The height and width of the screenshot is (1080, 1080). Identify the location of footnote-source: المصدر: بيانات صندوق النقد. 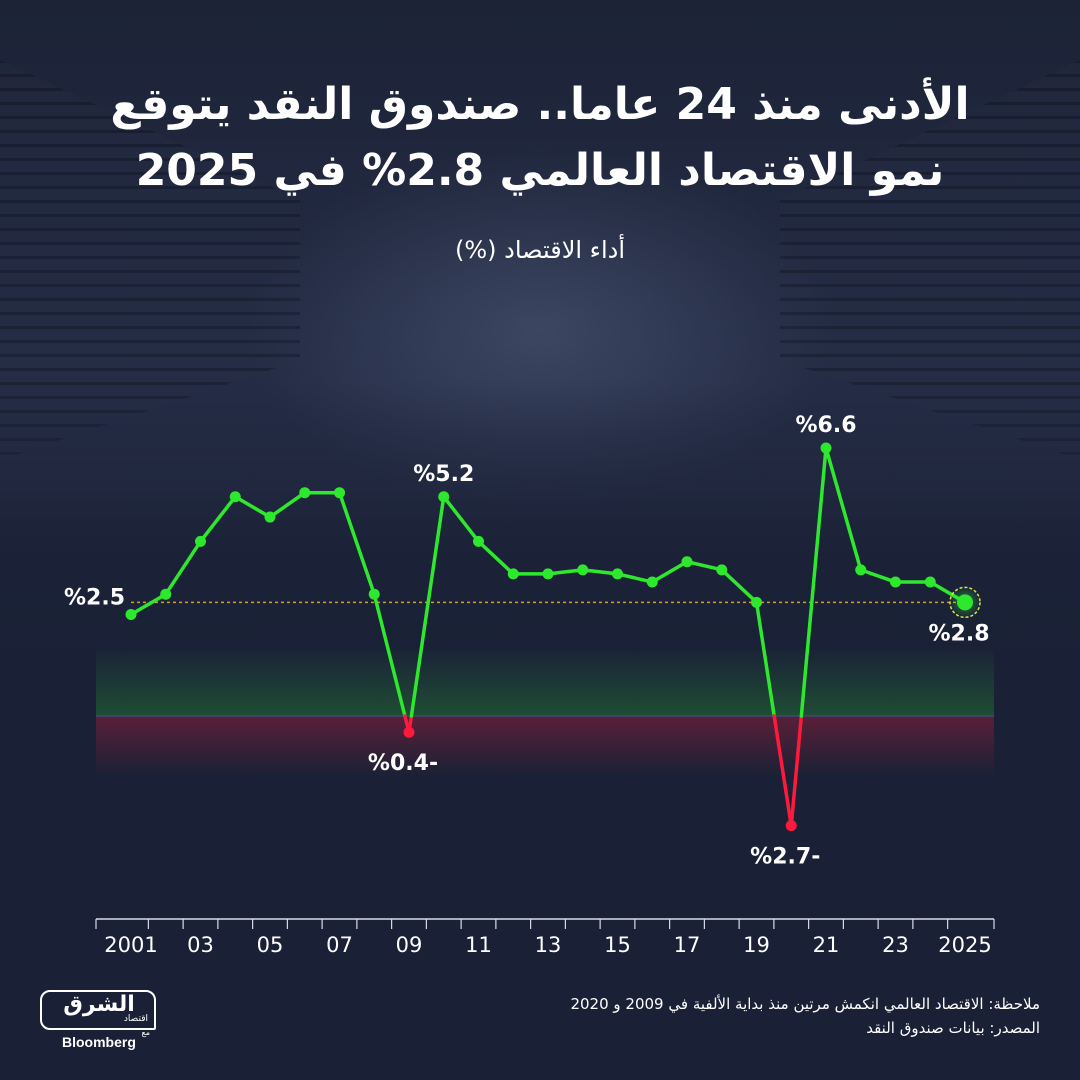
(953, 1028).